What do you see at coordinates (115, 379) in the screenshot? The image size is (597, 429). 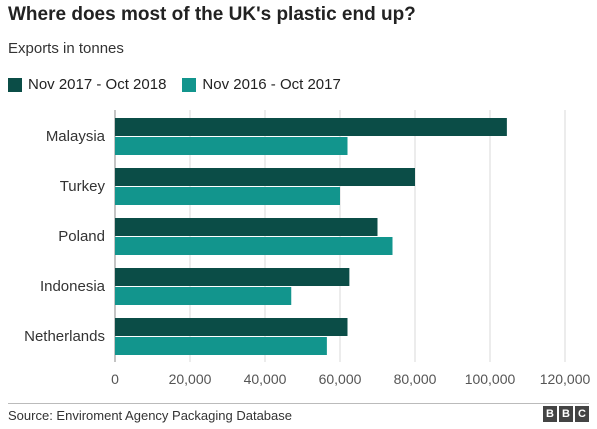 I see `x-tick-label: 0` at bounding box center [115, 379].